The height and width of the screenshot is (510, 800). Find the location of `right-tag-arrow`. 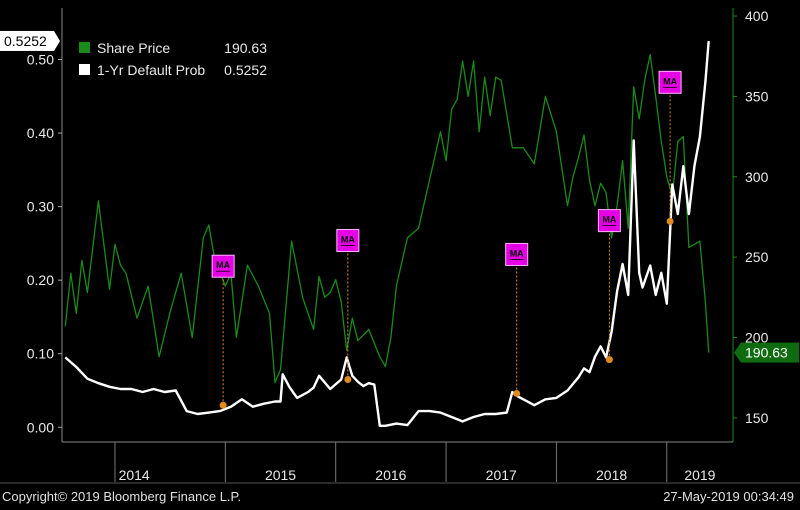

right-tag-arrow is located at coordinates (737, 352).